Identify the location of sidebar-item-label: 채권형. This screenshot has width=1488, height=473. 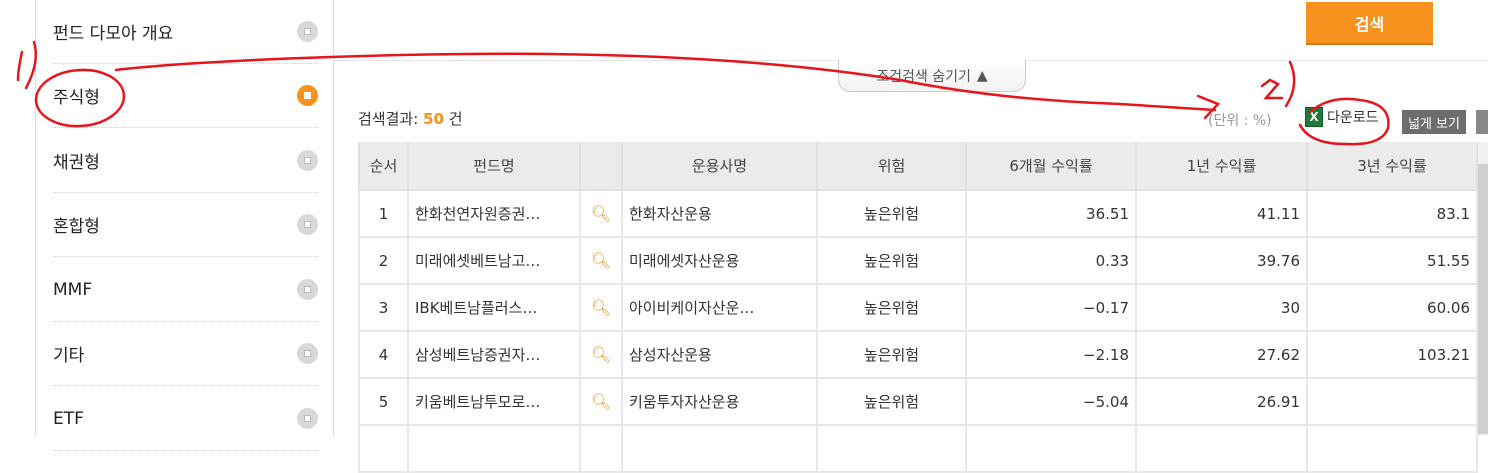
(76, 163).